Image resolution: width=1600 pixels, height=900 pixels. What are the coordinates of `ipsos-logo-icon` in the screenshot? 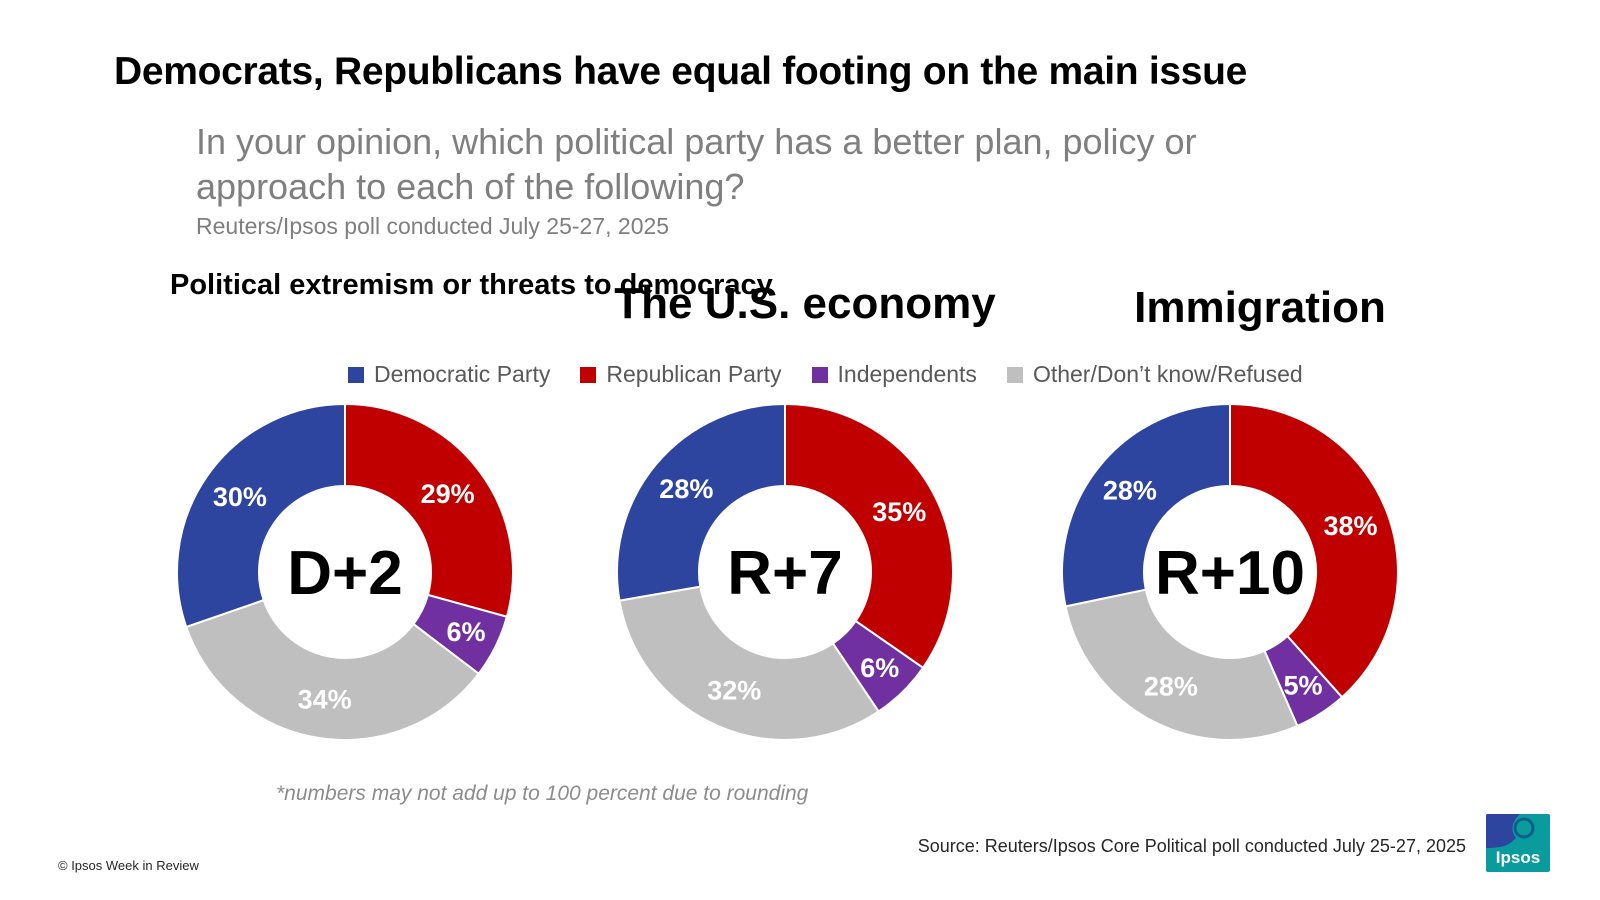 It's located at (1510, 831).